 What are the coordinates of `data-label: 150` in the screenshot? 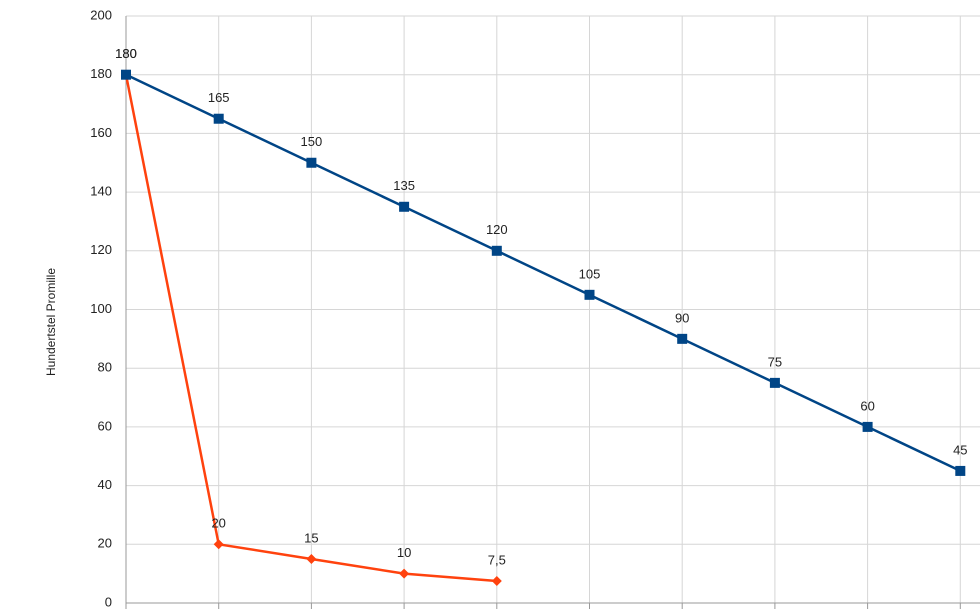 It's located at (312, 141).